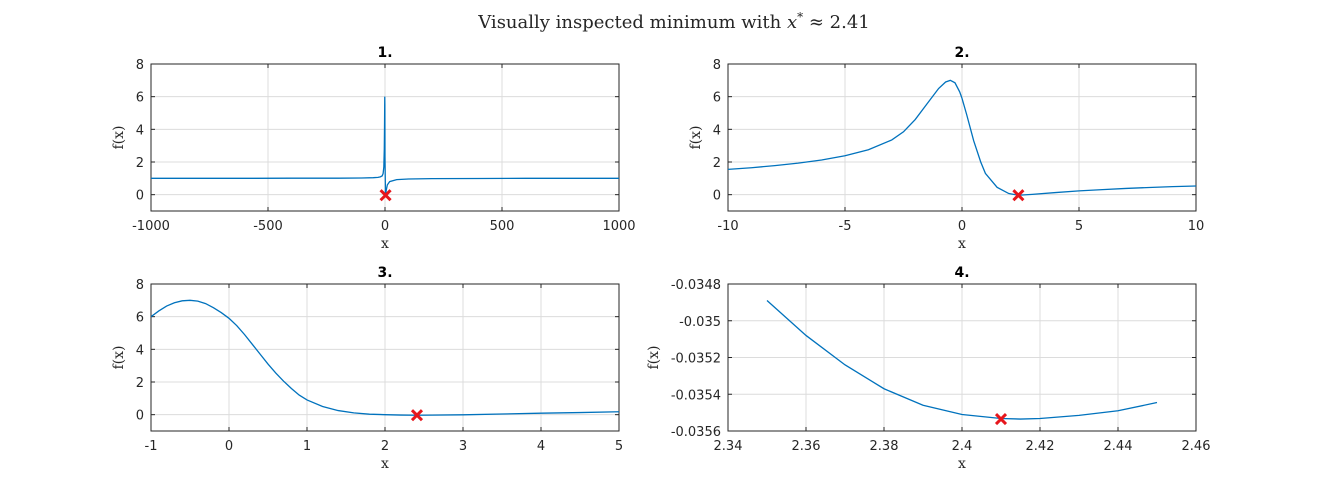 This screenshot has width=1323, height=487. Describe the element at coordinates (806, 446) in the screenshot. I see `x-tick-label: 2.36` at that location.